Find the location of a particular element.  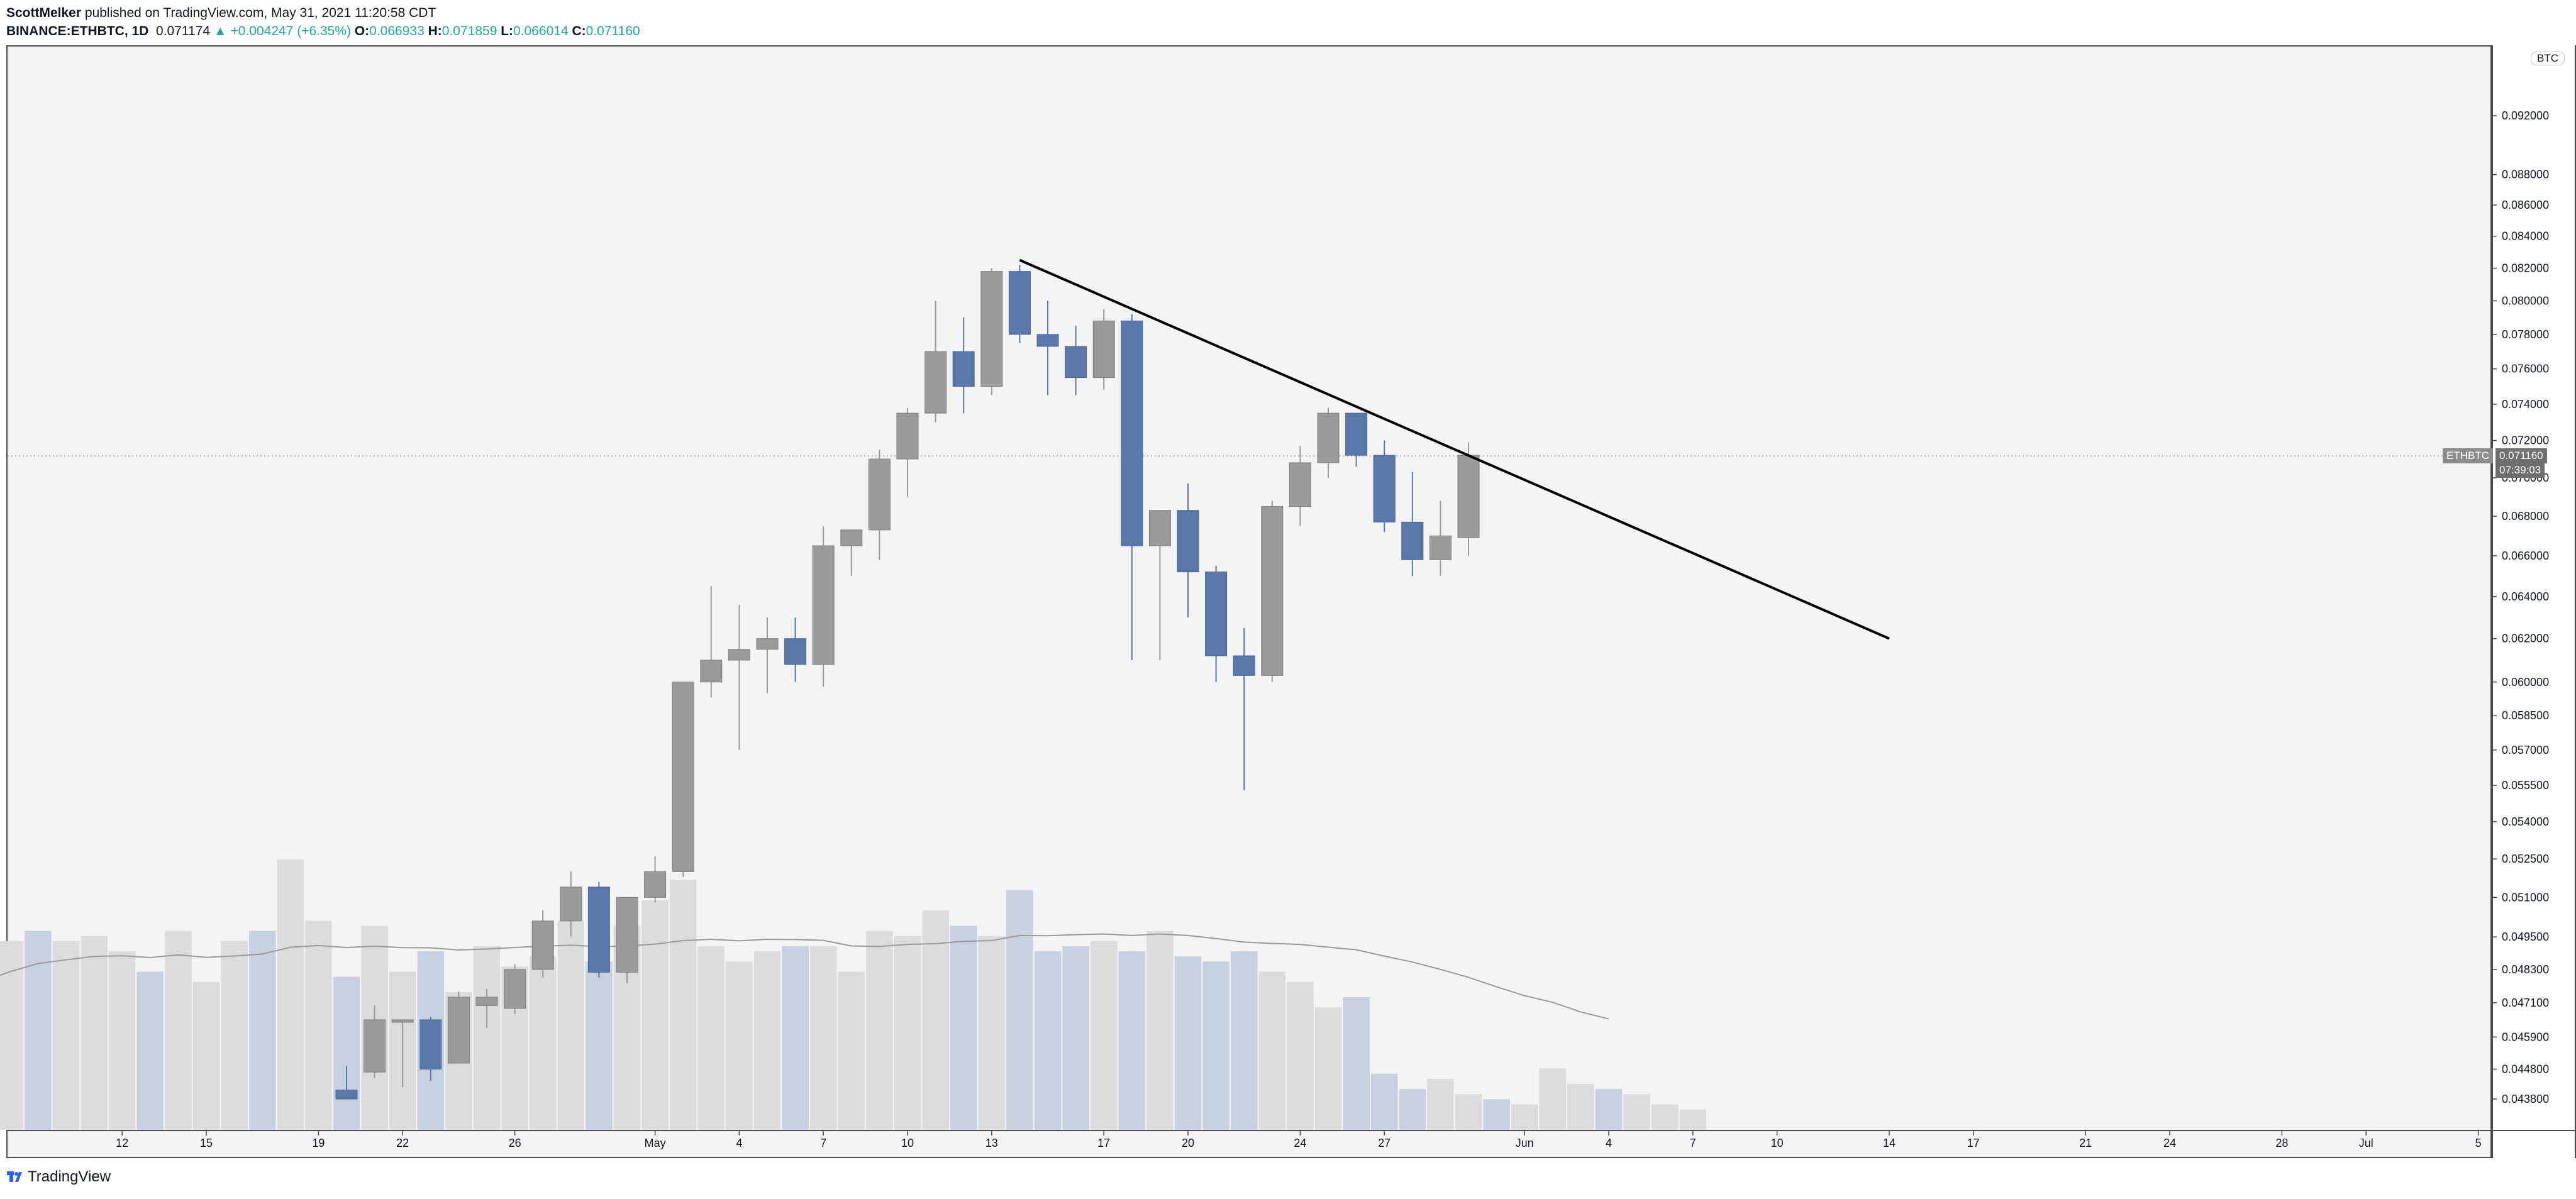

y-tick-label: 0.048300 is located at coordinates (2525, 969).